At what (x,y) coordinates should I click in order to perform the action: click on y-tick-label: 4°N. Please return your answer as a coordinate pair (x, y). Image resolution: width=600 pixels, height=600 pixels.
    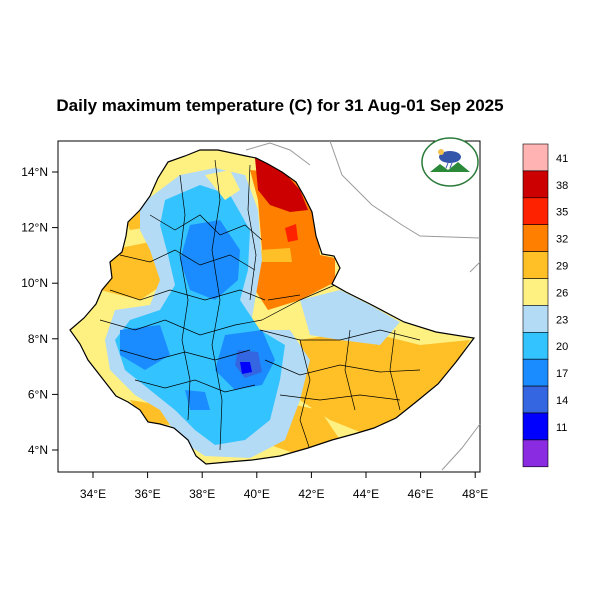
    Looking at the image, I should click on (38, 450).